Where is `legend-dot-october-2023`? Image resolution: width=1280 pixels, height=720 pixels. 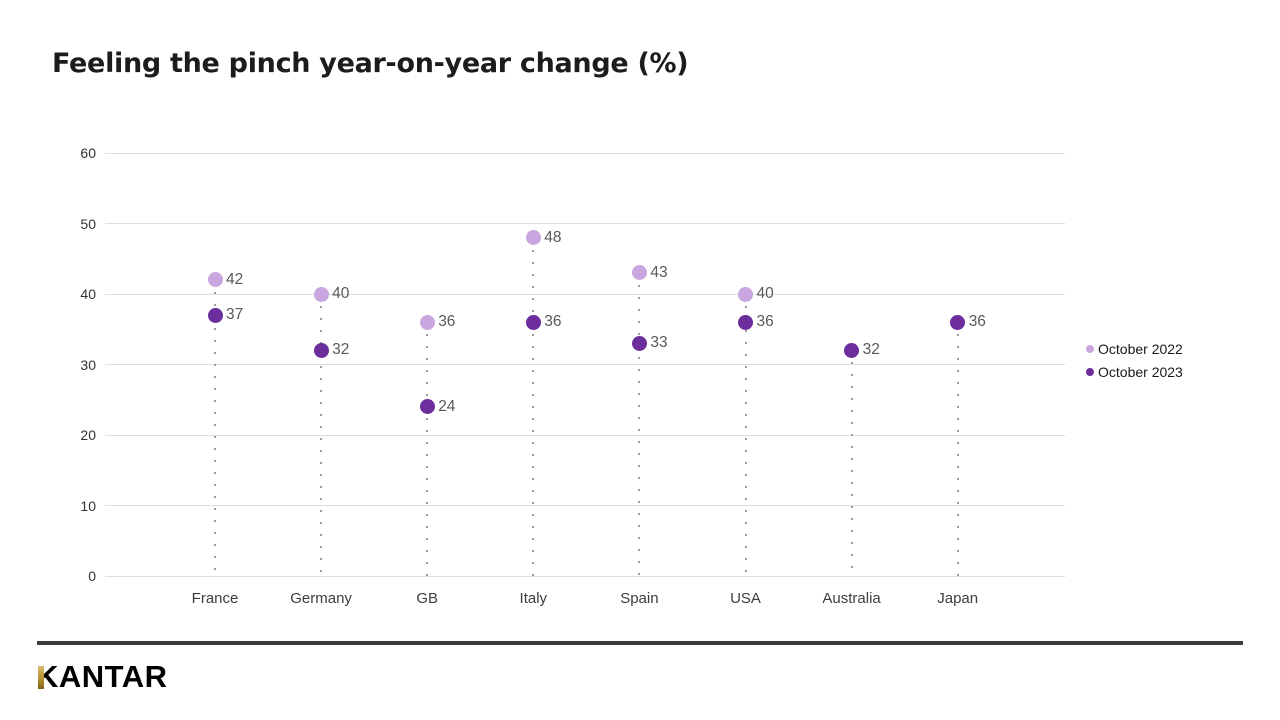
legend-dot-october-2023 is located at coordinates (1090, 372).